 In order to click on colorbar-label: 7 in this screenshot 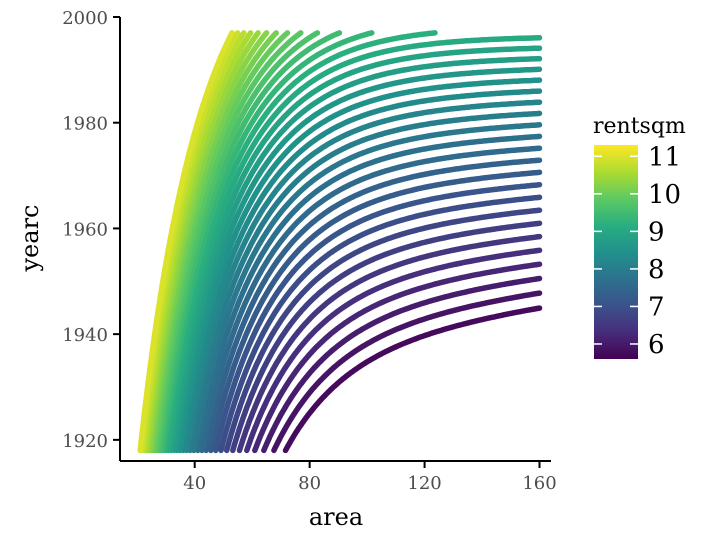, I will do `click(656, 307)`.